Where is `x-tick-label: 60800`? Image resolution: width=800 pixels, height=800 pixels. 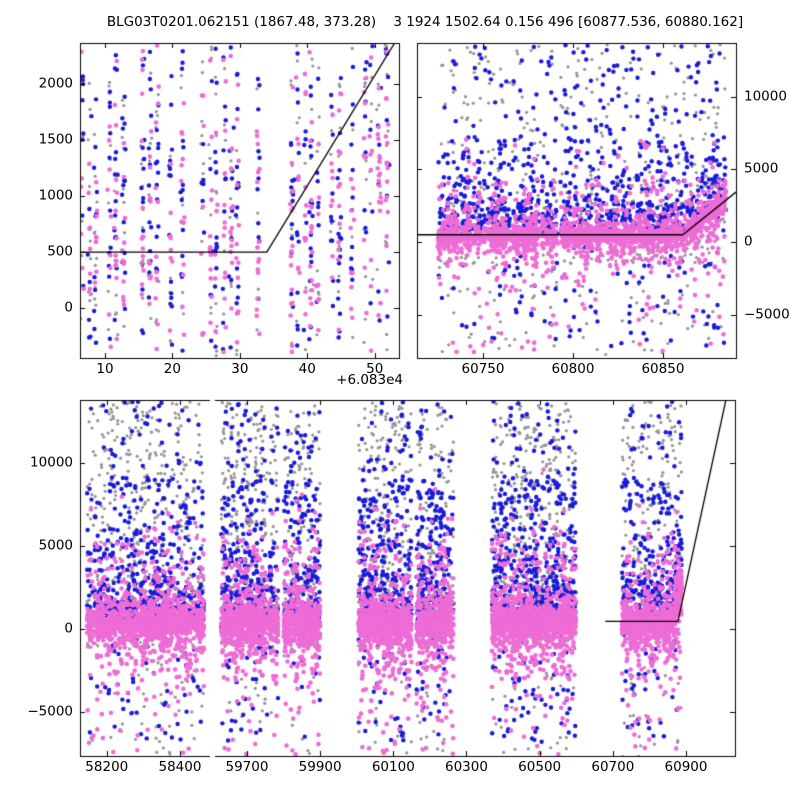 x-tick-label: 60800 is located at coordinates (573, 369).